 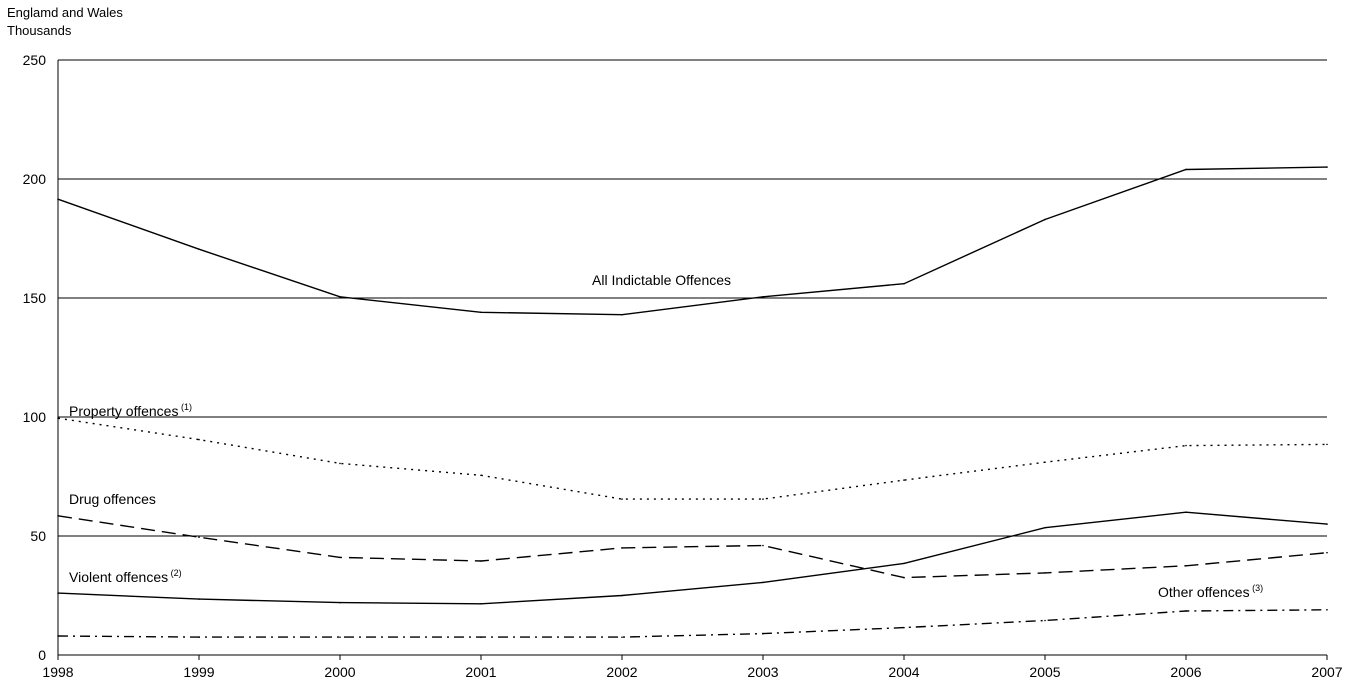 What do you see at coordinates (39, 30) in the screenshot?
I see `units-label: Thousands` at bounding box center [39, 30].